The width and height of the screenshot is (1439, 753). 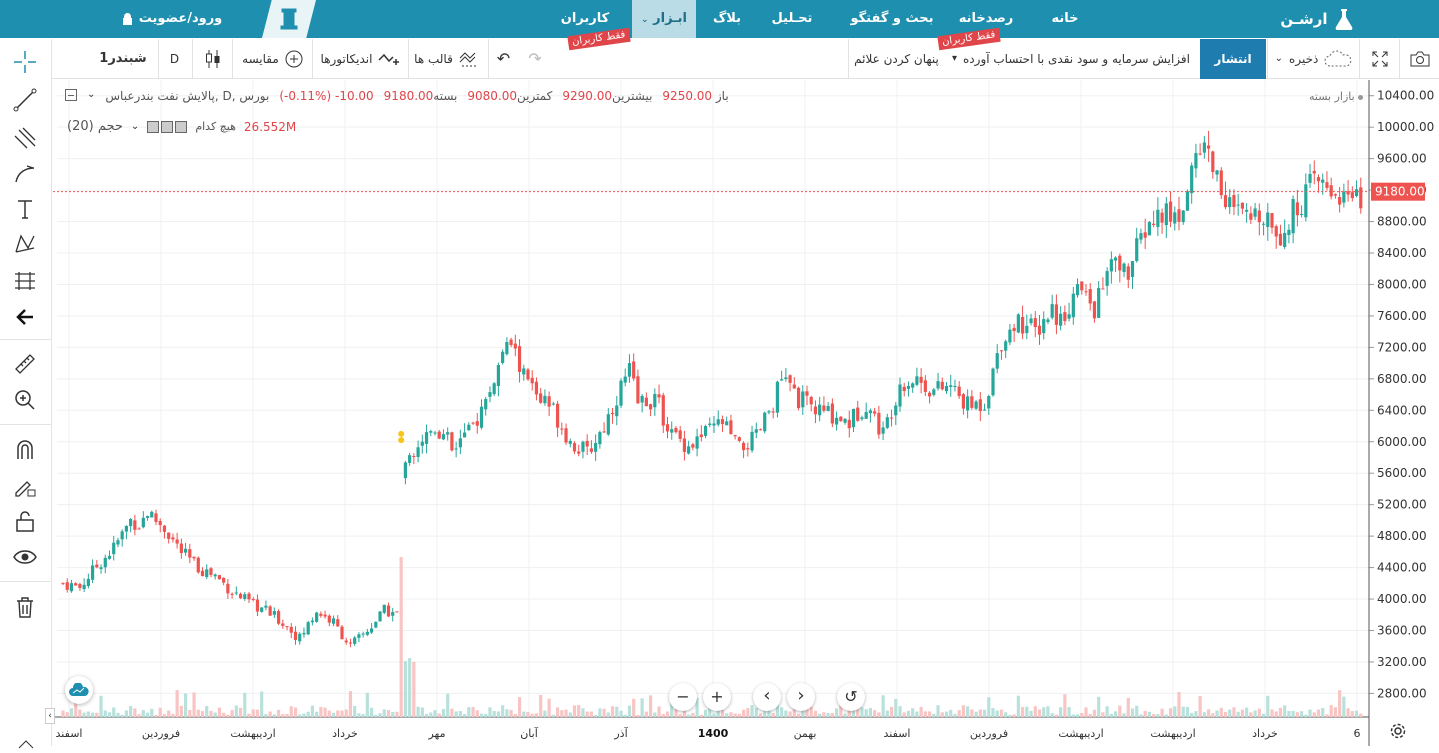 I want to click on remove-drawings-tool, so click(x=25, y=607).